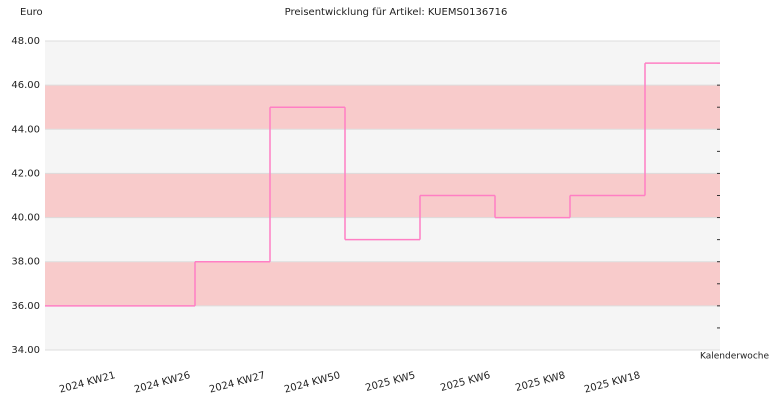 Image resolution: width=770 pixels, height=404 pixels. Describe the element at coordinates (734, 357) in the screenshot. I see `x-axis-title: Kalenderwoche` at that location.